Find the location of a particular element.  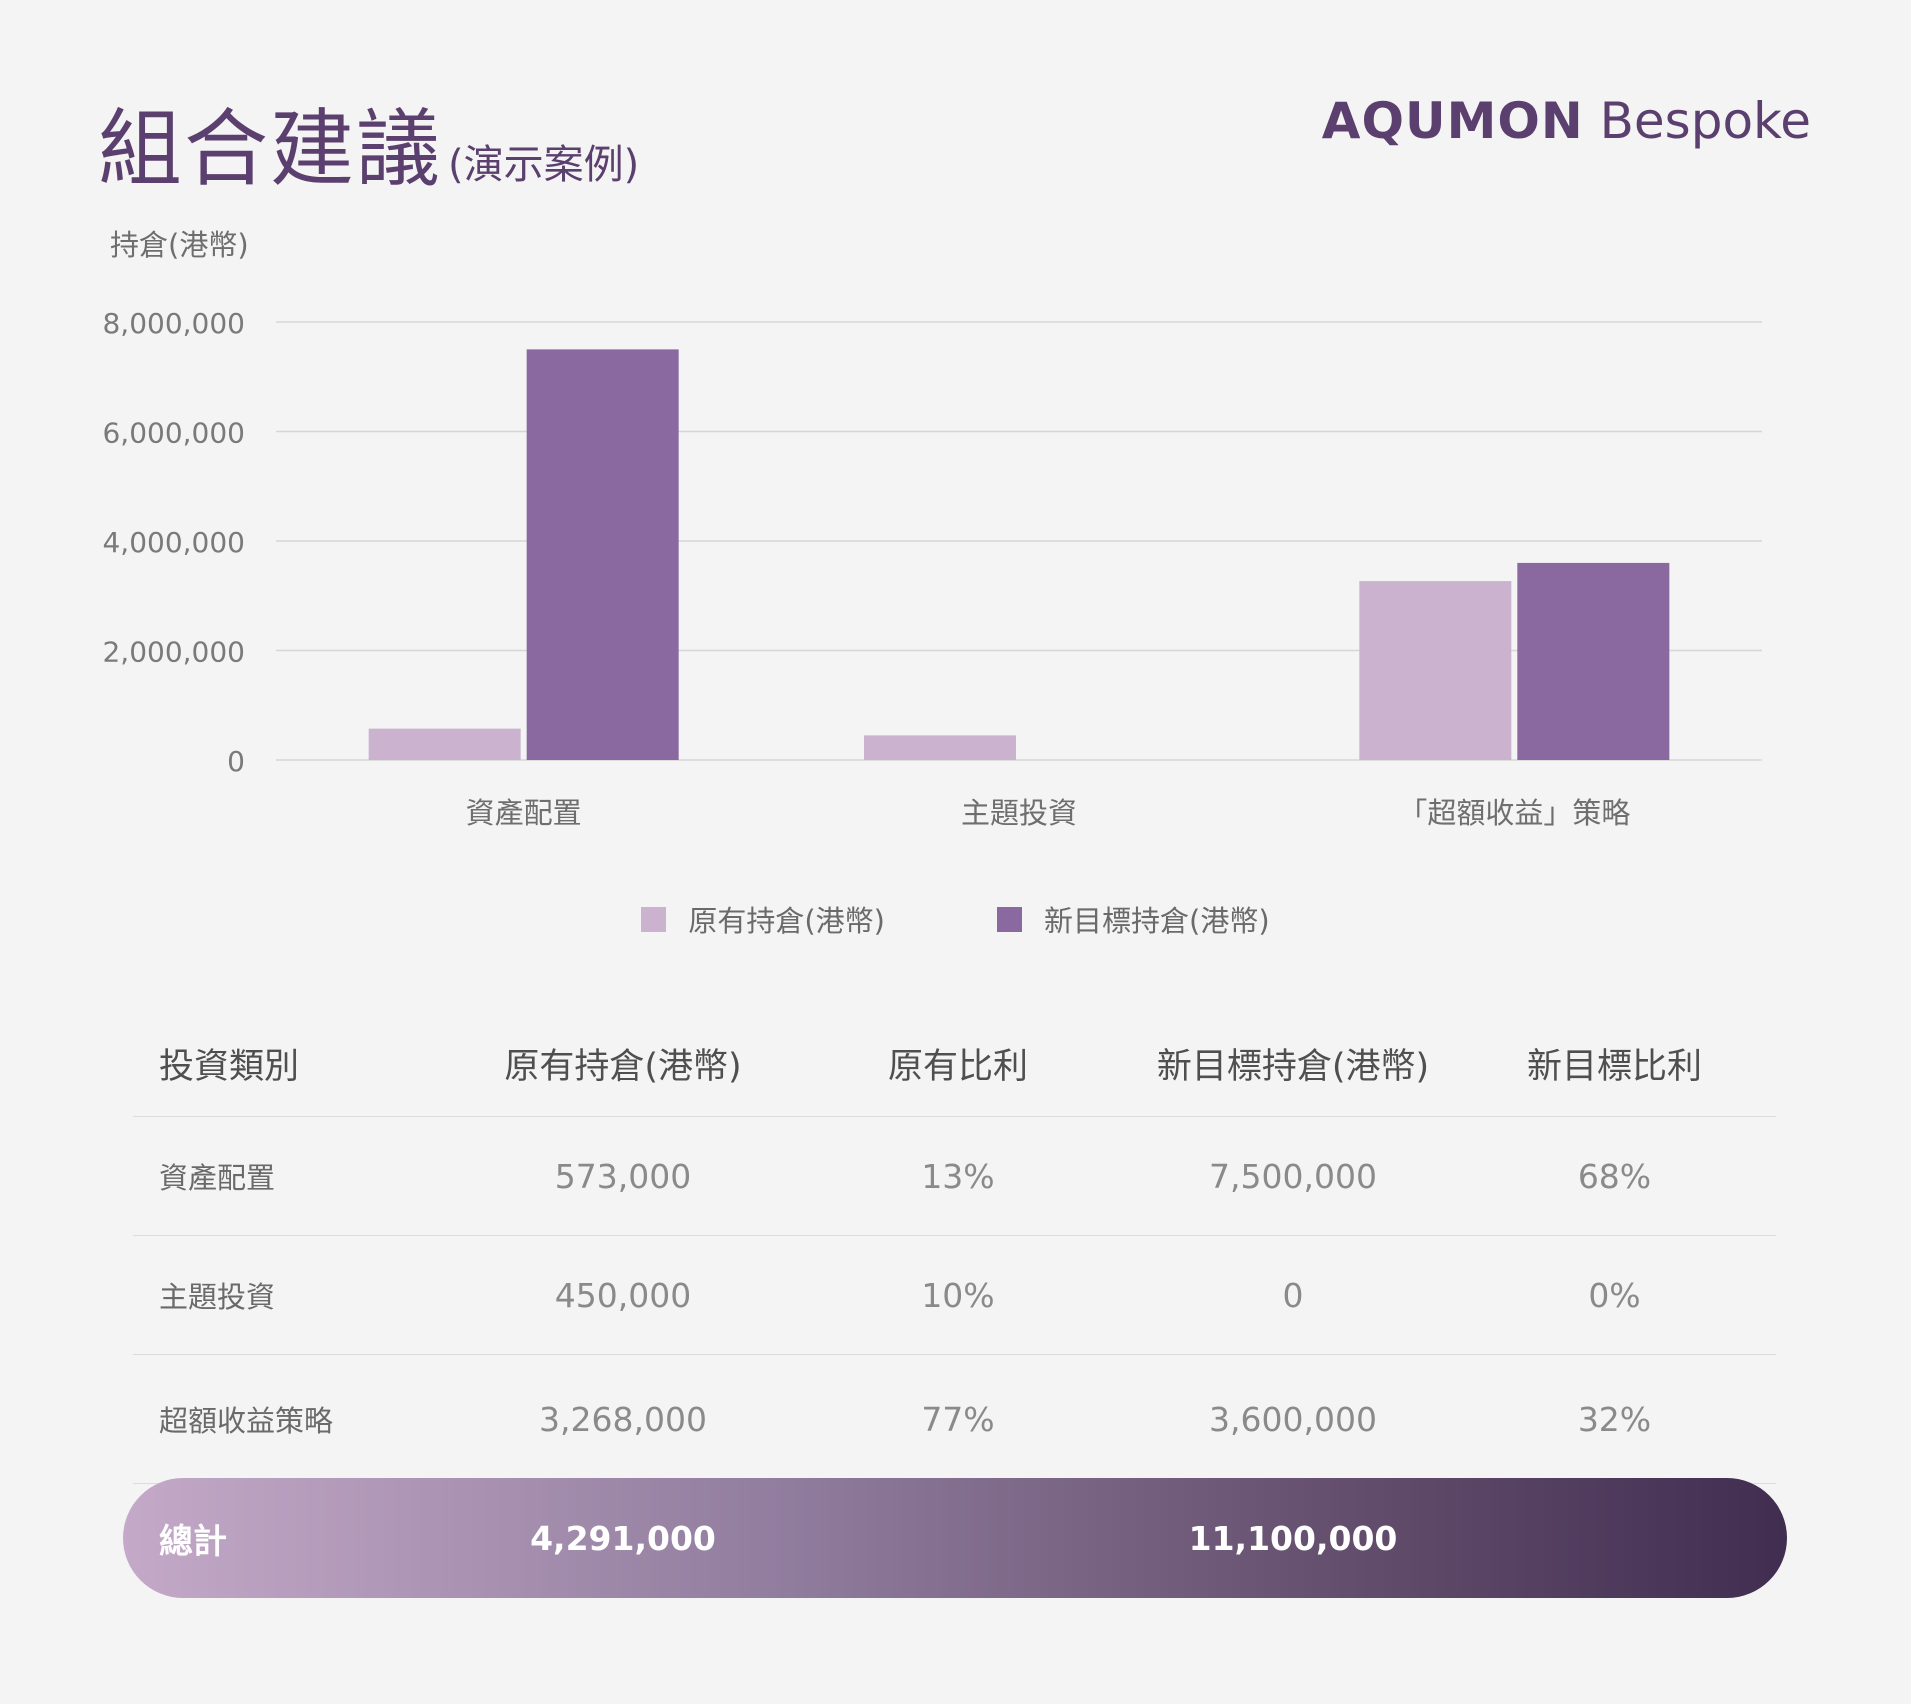

table-row: 超額收益策略 3,268,000 77% 3,600,000 32% is located at coordinates (954, 1419).